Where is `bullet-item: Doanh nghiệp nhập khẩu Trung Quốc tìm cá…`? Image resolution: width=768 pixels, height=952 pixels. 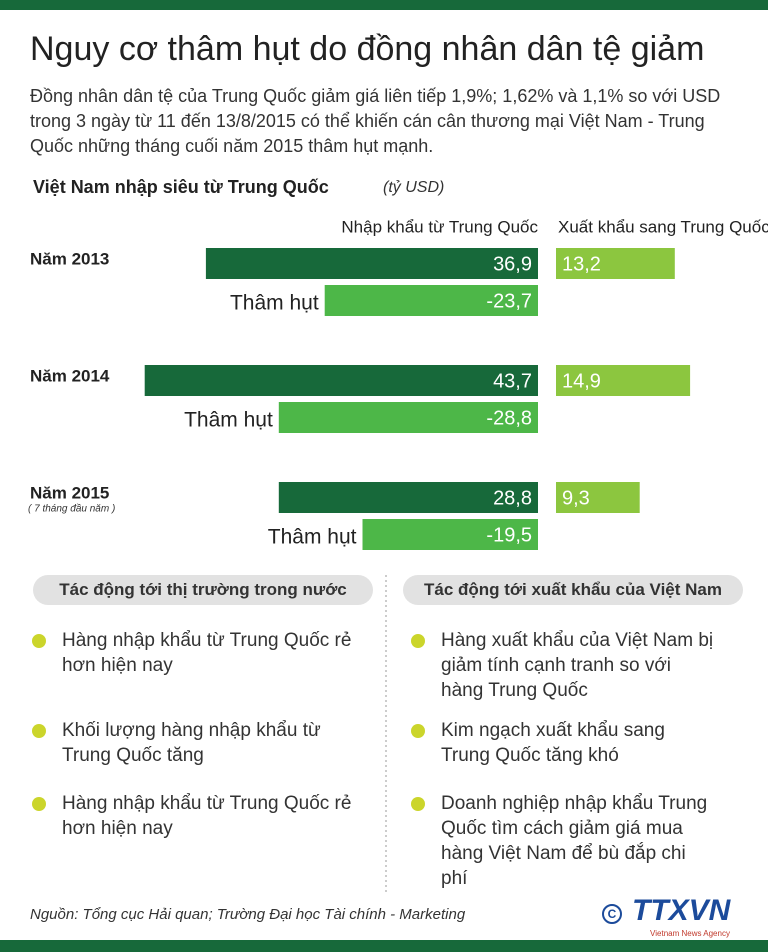 bullet-item: Doanh nghiệp nhập khẩu Trung Quốc tìm cá… is located at coordinates (574, 841).